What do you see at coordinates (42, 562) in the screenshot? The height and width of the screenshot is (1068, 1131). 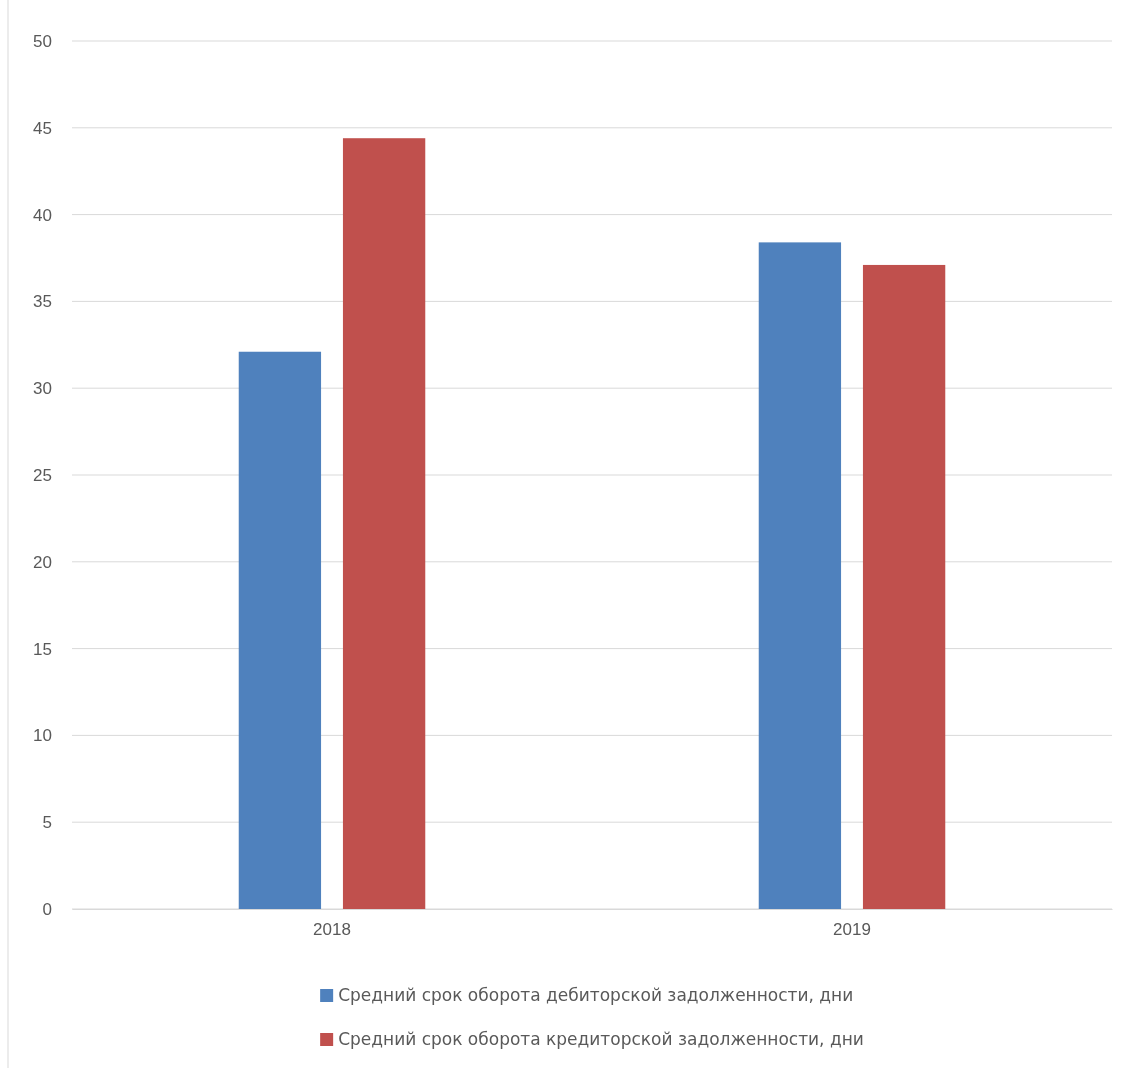 I see `y-tick-label: 20` at bounding box center [42, 562].